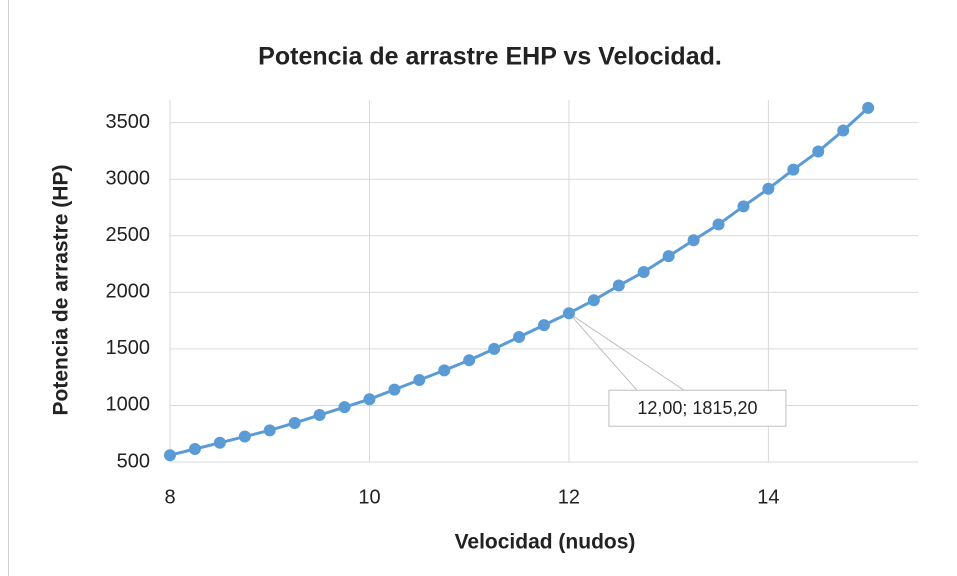 The height and width of the screenshot is (576, 957). I want to click on y-tick-label: 2000, so click(128, 292).